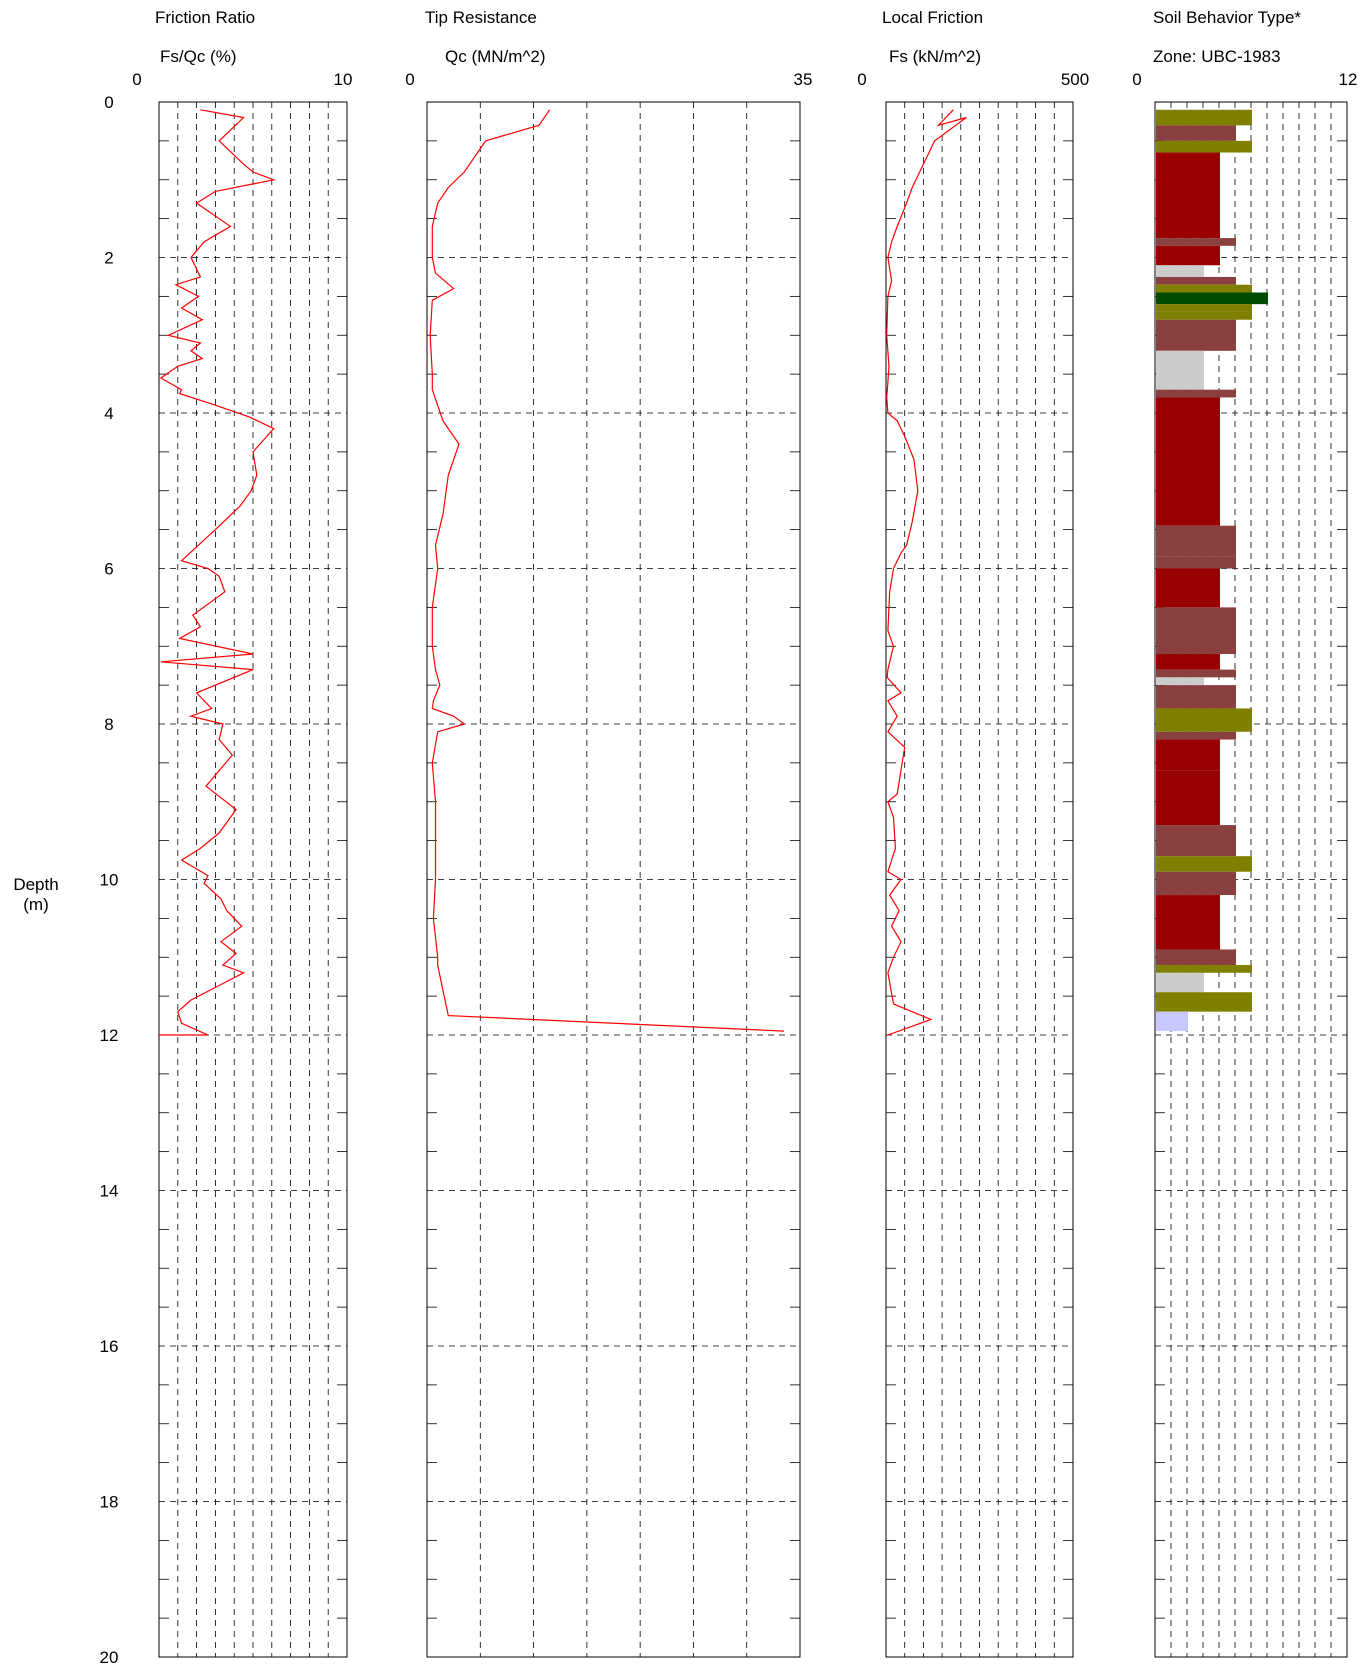 This screenshot has height=1665, width=1360. I want to click on depth-tick-label: 18, so click(109, 1502).